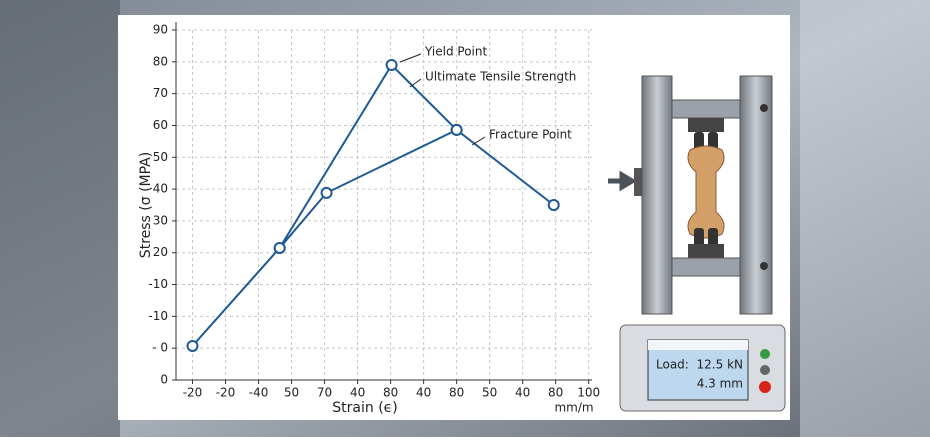  What do you see at coordinates (455, 52) in the screenshot?
I see `annotation: Yield Point` at bounding box center [455, 52].